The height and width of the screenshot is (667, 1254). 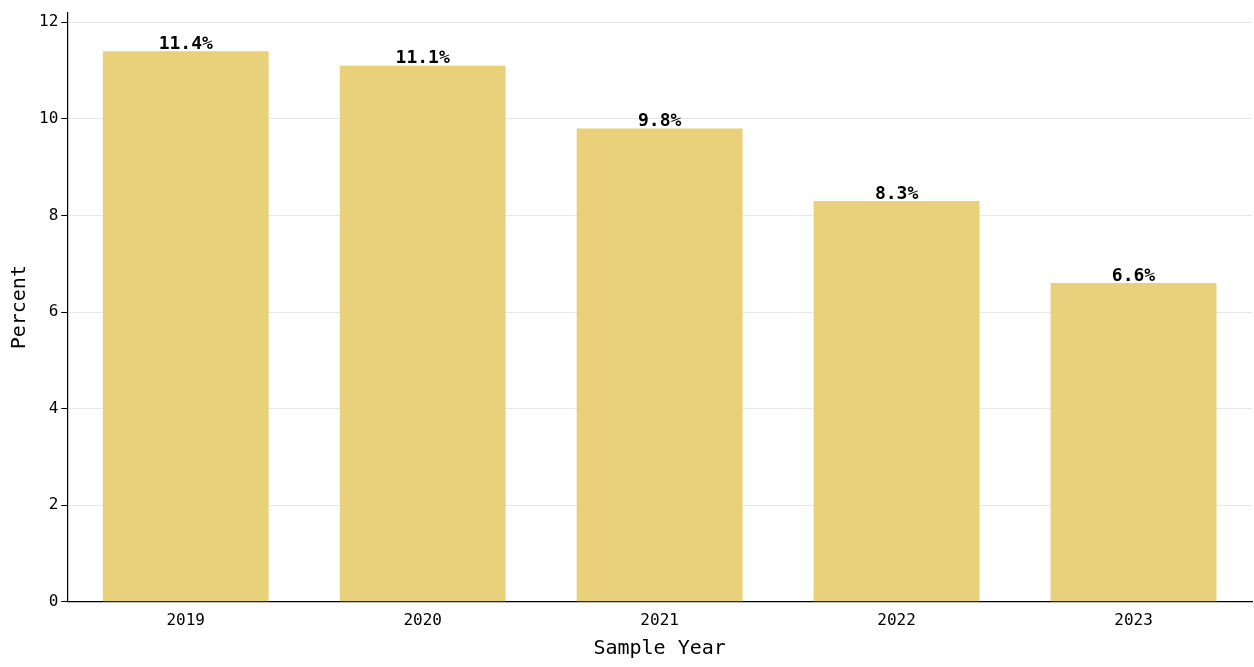 What do you see at coordinates (659, 120) in the screenshot?
I see `data-label: 9.8%` at bounding box center [659, 120].